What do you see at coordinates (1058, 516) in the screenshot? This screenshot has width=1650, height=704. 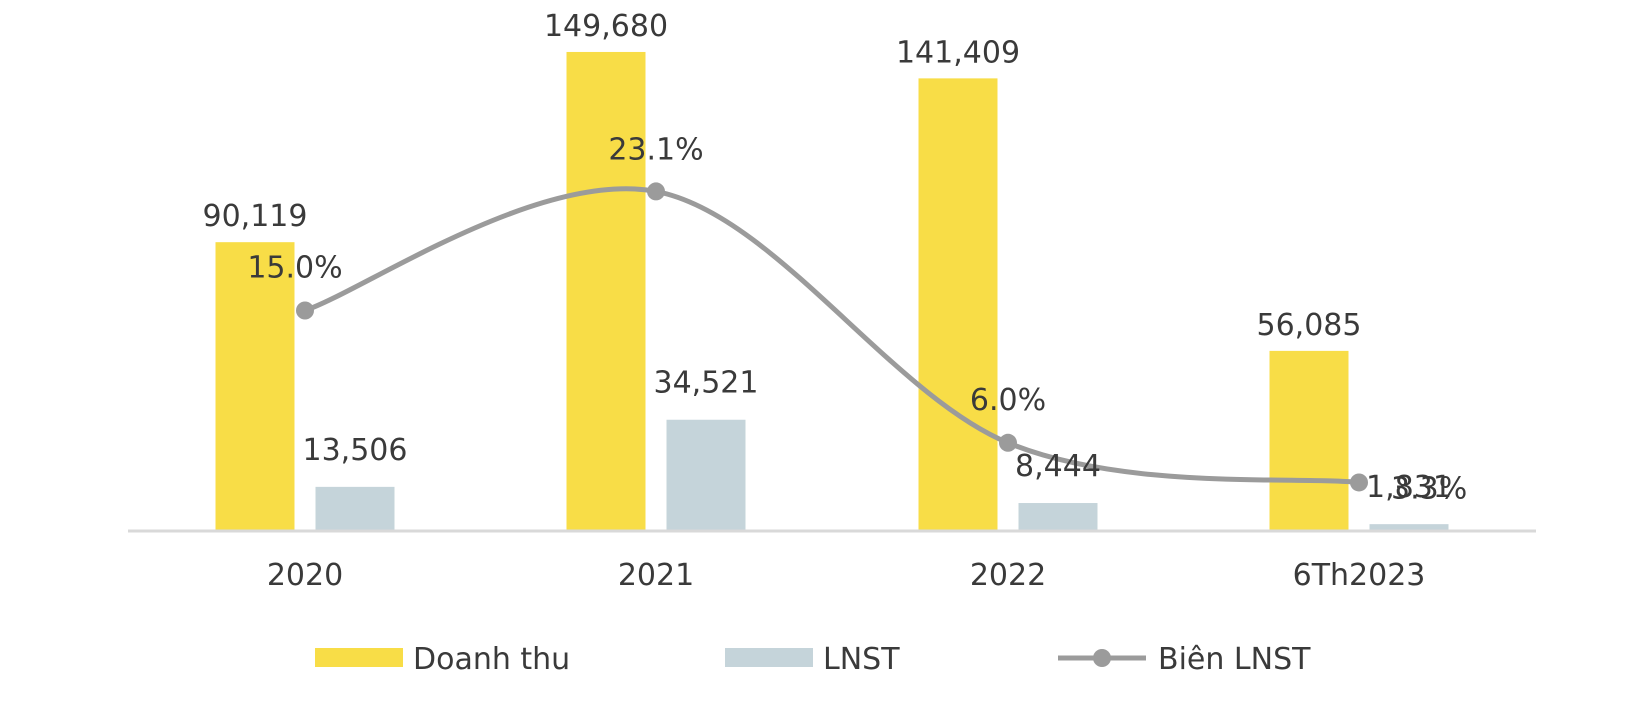 I see `bar-lnst-2022` at bounding box center [1058, 516].